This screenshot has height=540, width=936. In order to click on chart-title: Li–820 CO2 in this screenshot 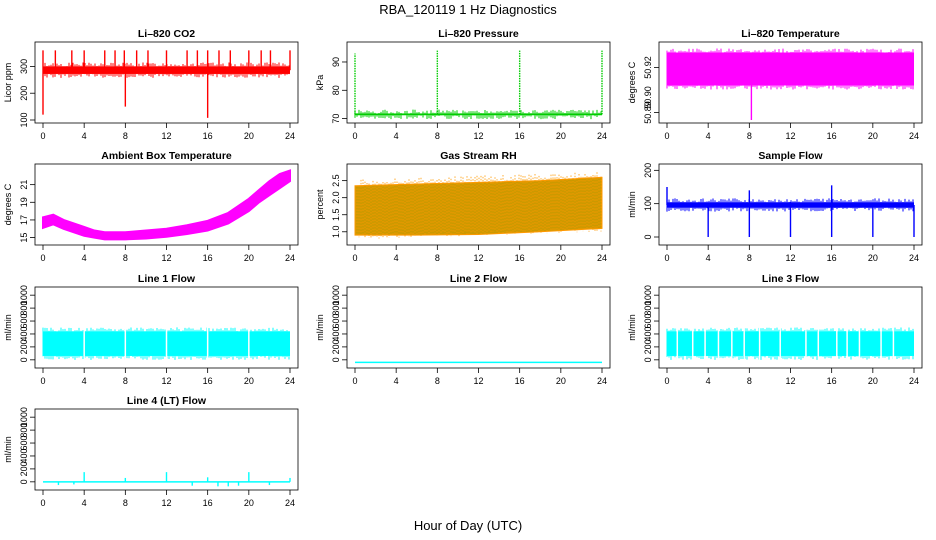, I will do `click(166, 34)`.